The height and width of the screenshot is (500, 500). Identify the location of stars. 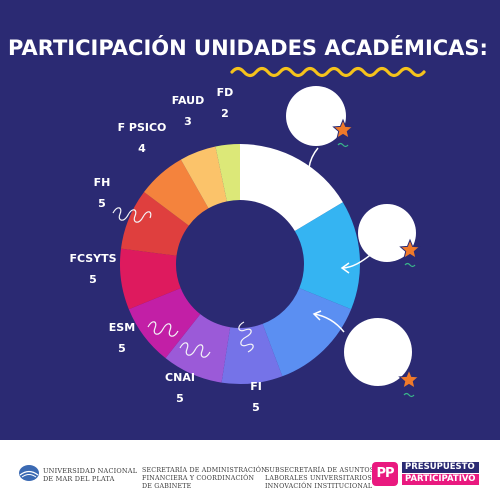
(376, 258).